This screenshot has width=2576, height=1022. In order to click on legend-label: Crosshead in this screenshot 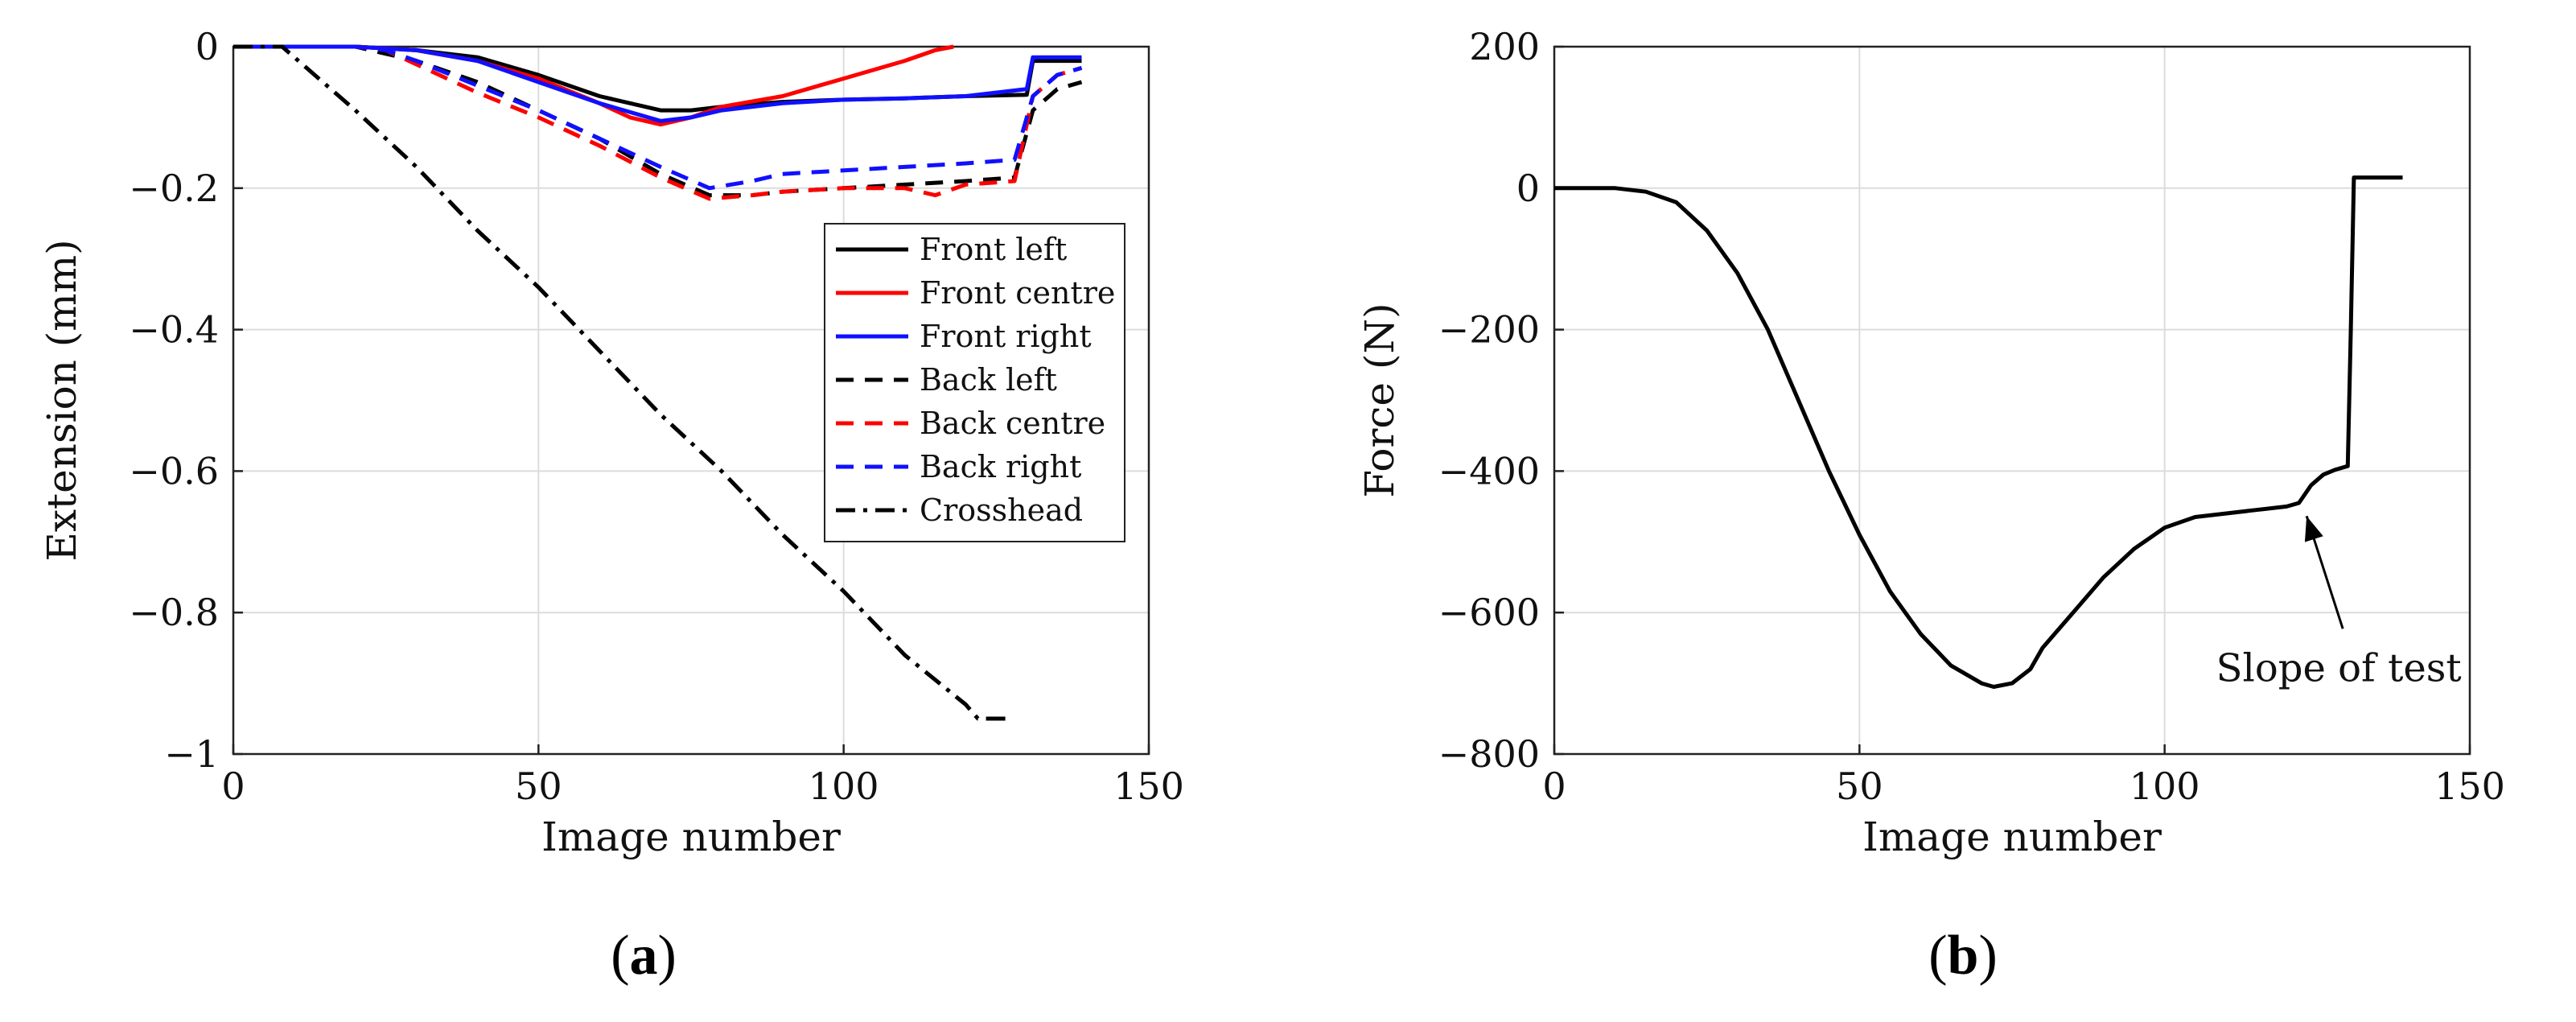, I will do `click(1001, 510)`.